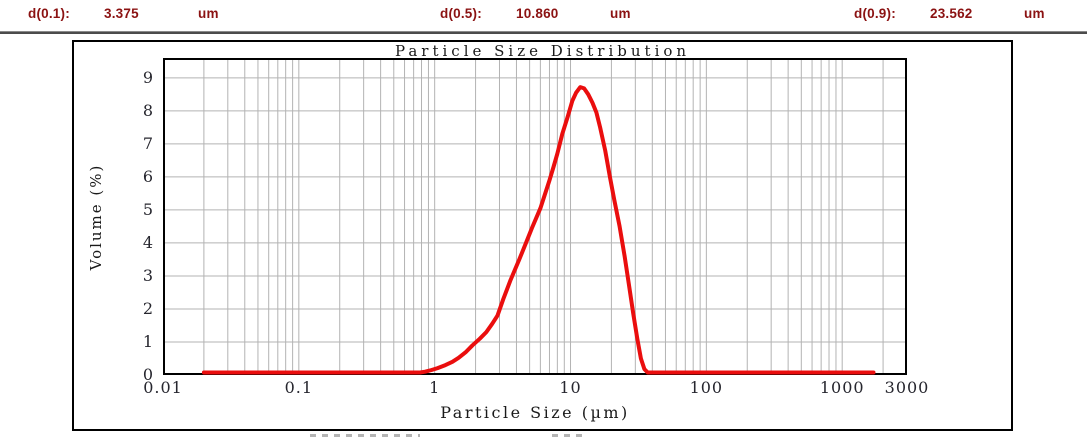  I want to click on header-divider, so click(543, 32).